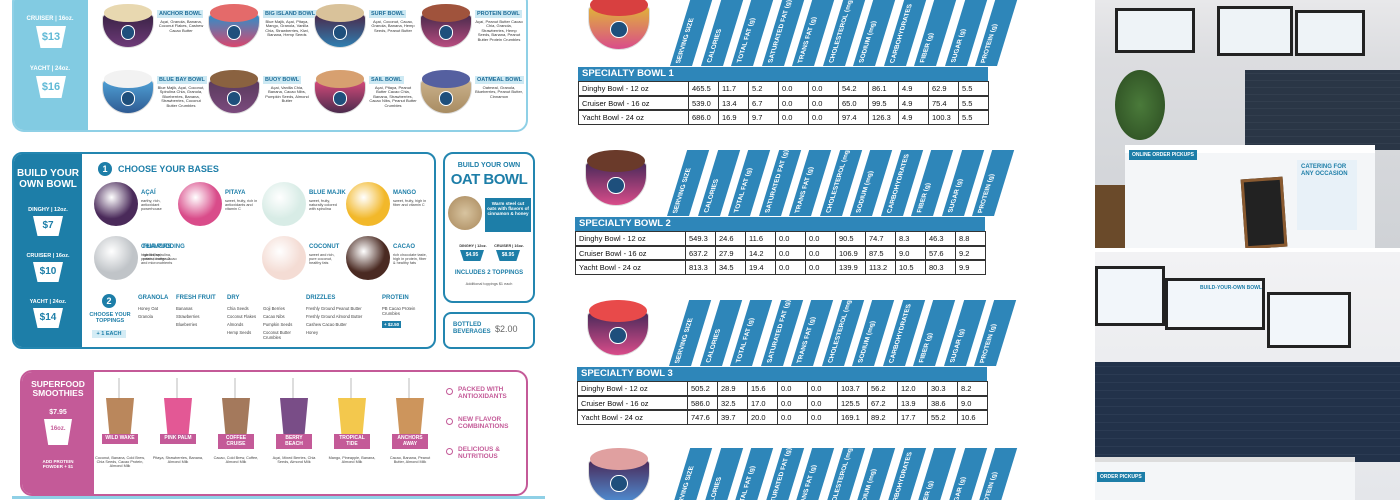 This screenshot has width=1400, height=500. What do you see at coordinates (913, 102) in the screenshot?
I see `cell: 4.9` at bounding box center [913, 102].